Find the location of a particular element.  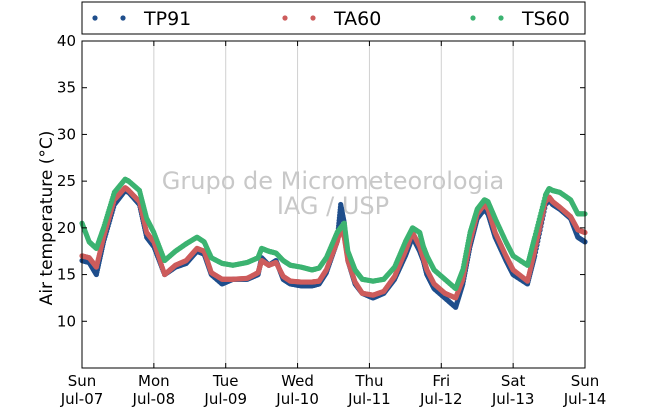

x-tick-label-date: Jul-07 is located at coordinates (82, 399).